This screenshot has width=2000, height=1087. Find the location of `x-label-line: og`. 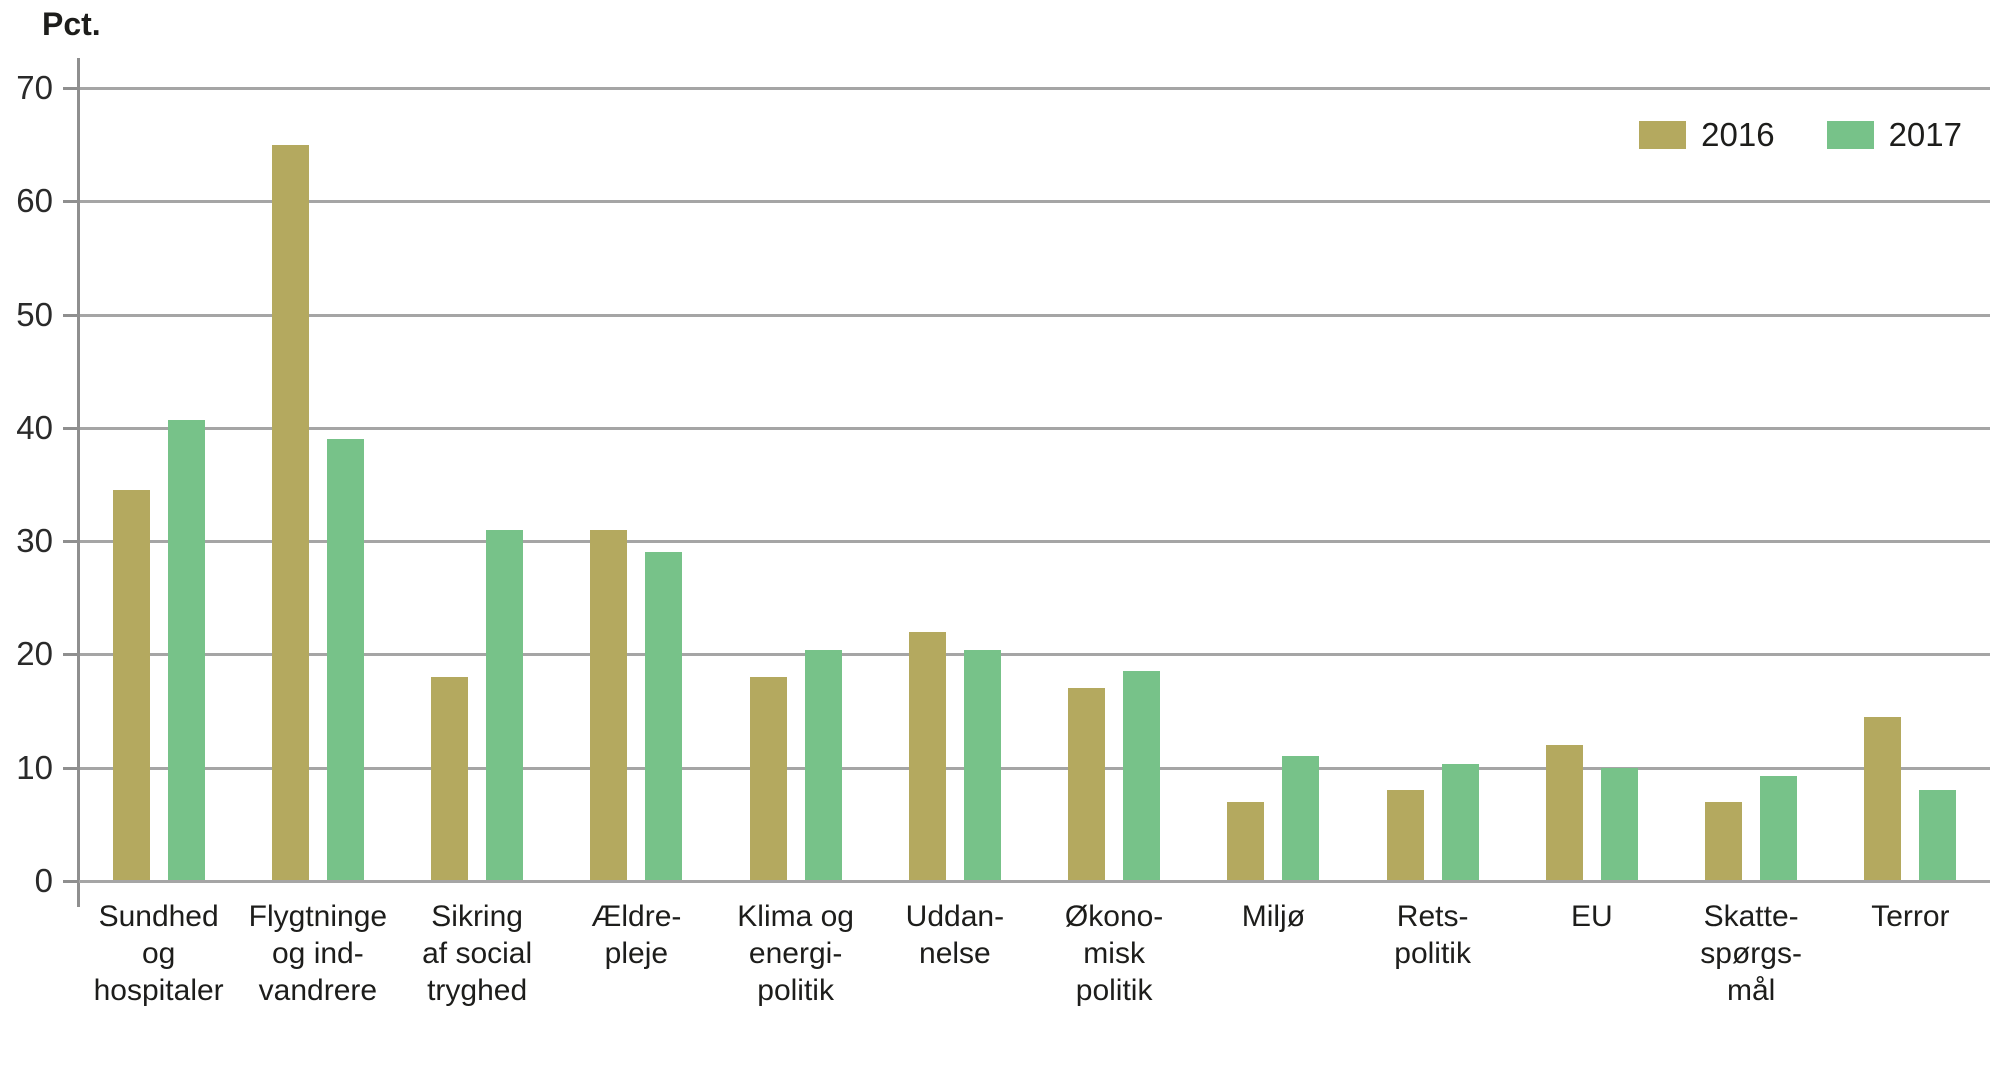

x-label-line: og is located at coordinates (158, 953).